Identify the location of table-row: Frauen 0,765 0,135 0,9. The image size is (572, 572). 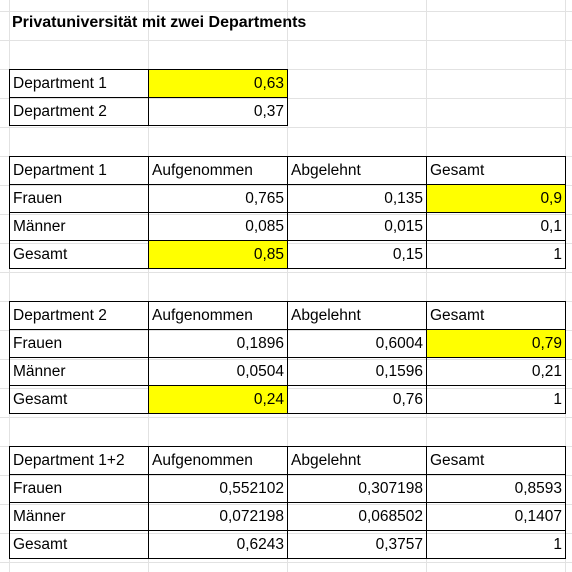
(287, 198).